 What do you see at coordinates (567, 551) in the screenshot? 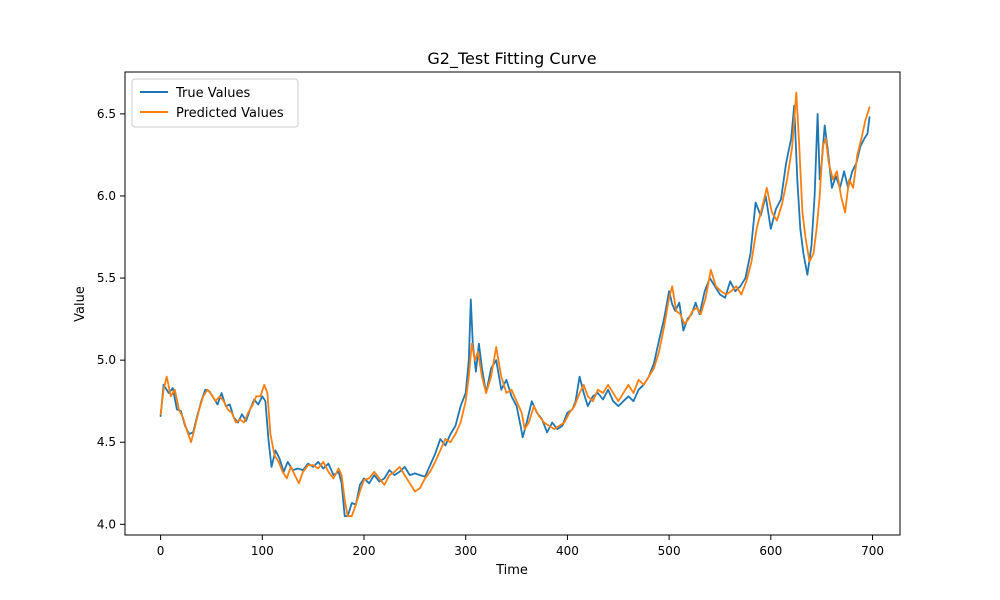
I see `x-tick-label: 400` at bounding box center [567, 551].